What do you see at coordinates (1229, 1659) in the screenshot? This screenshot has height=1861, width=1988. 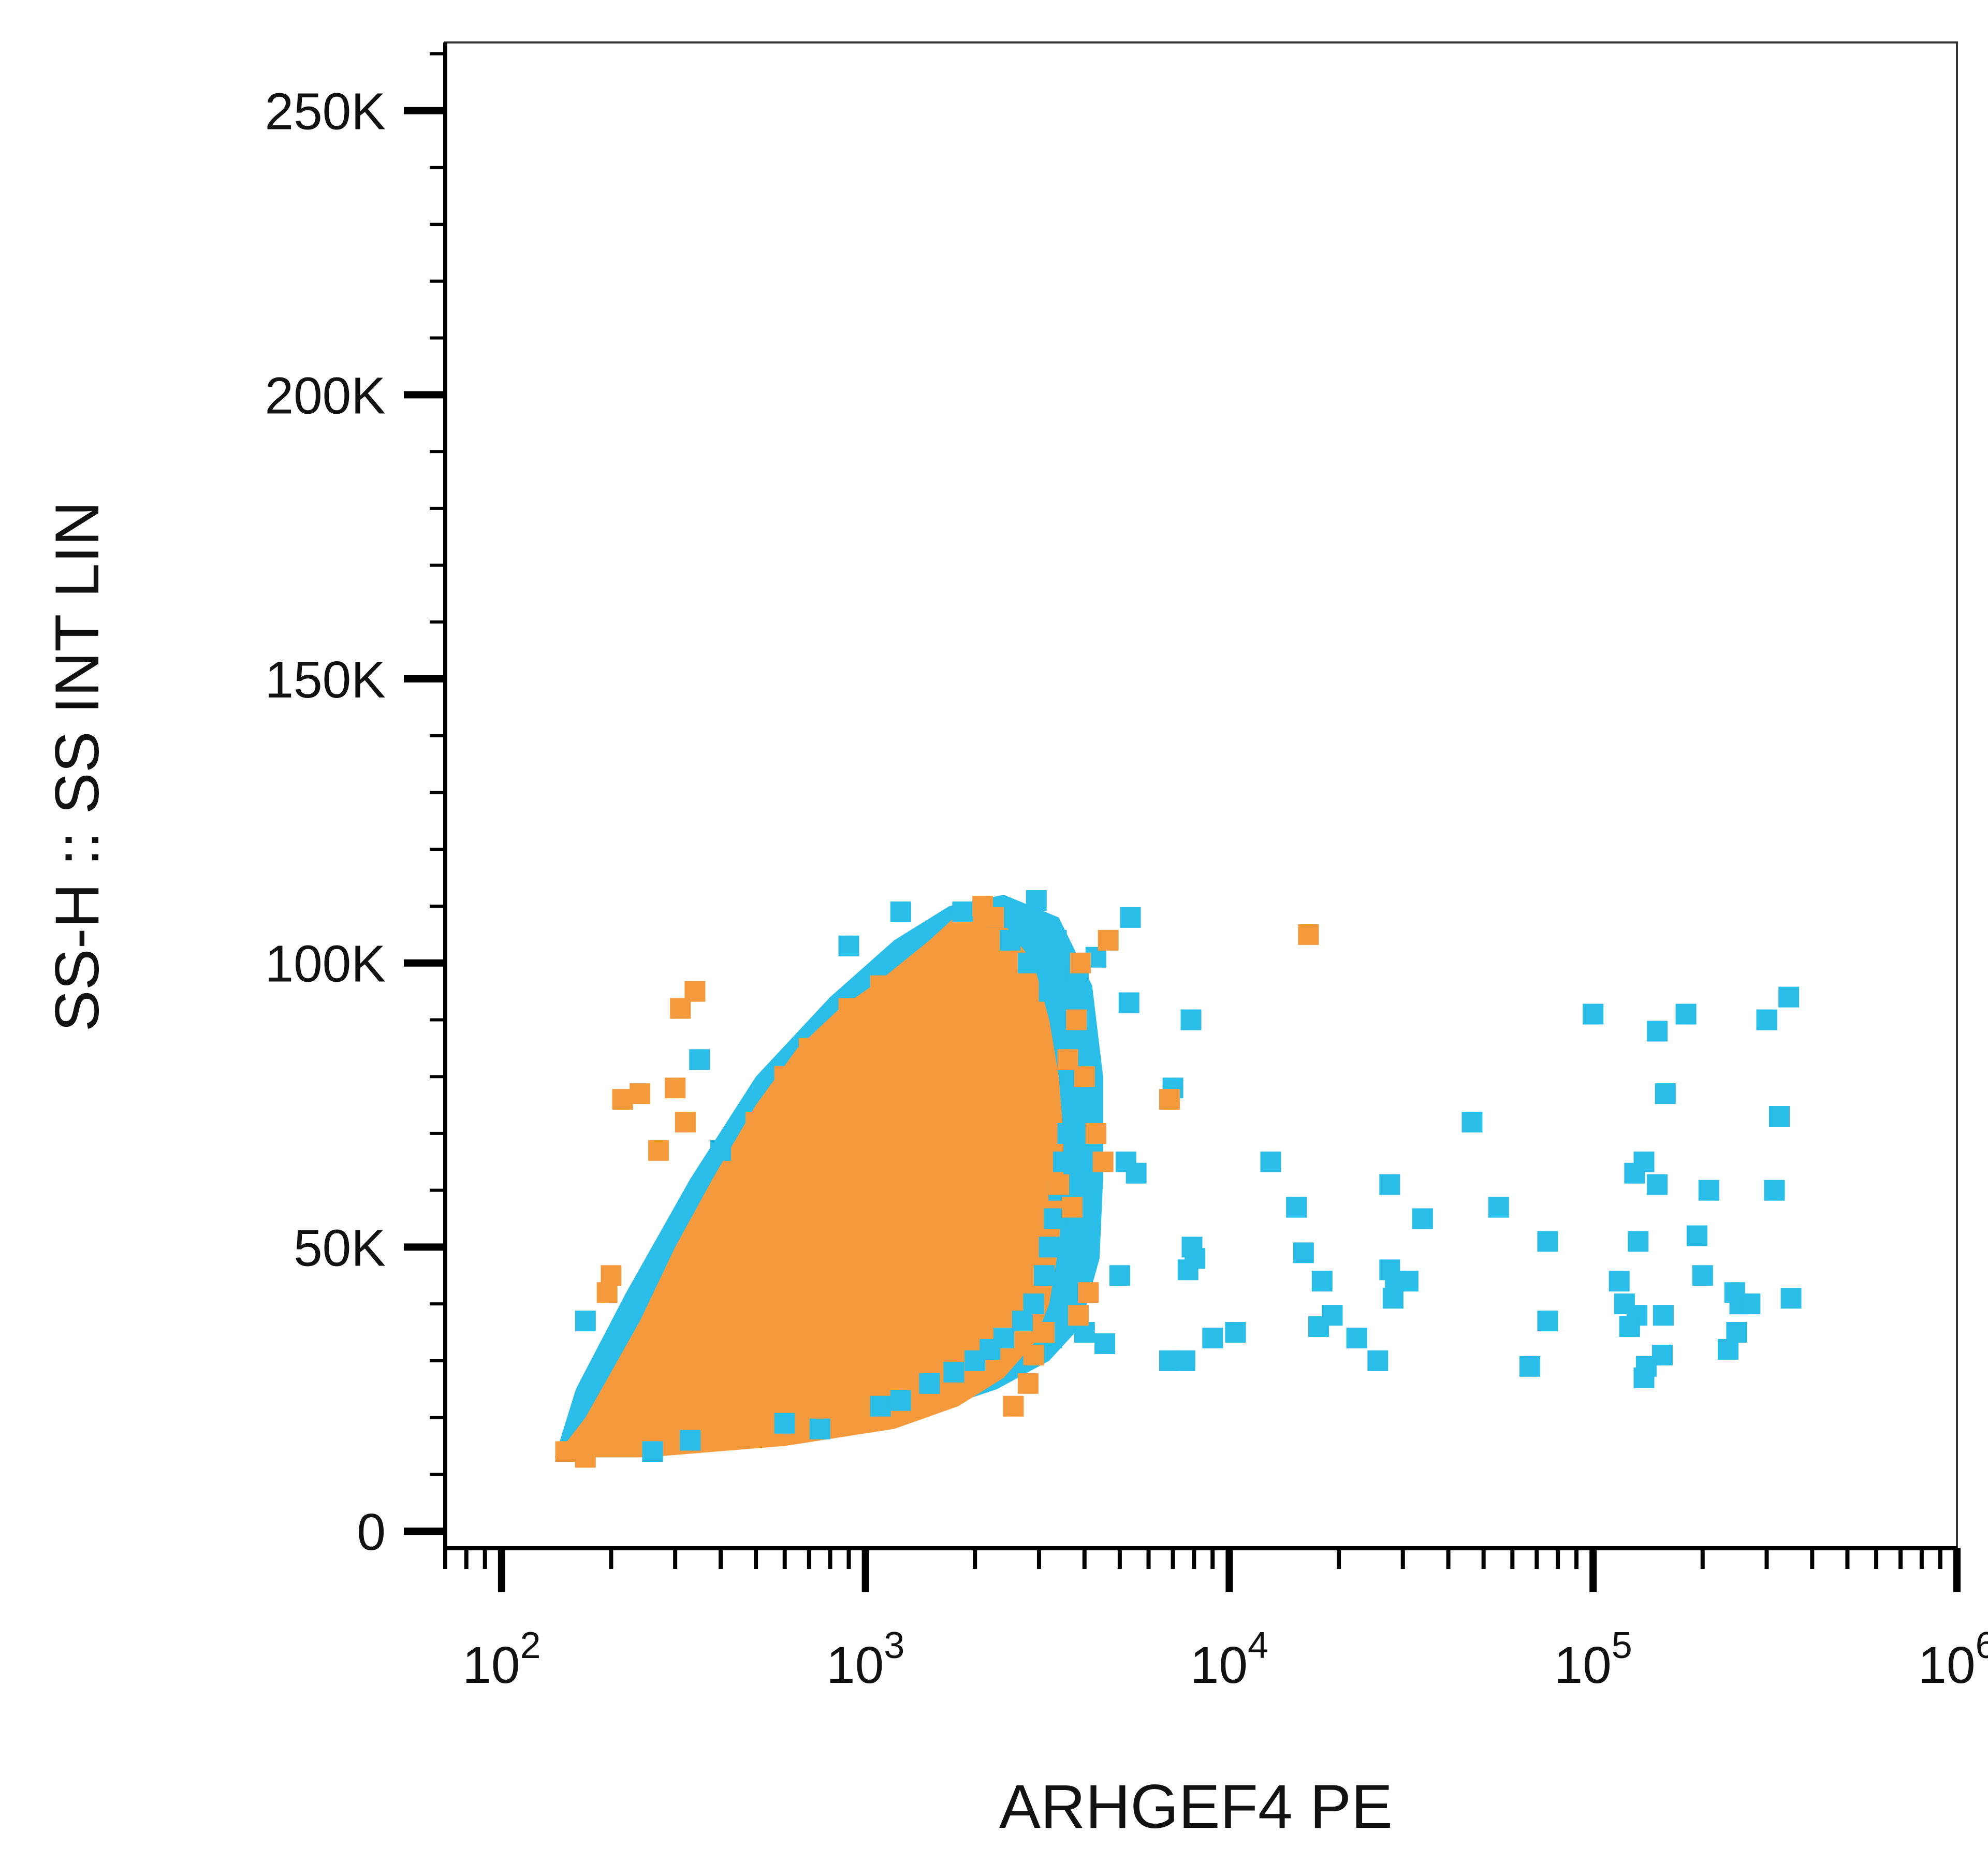 I see `x-tick-label: 10⁴` at bounding box center [1229, 1659].